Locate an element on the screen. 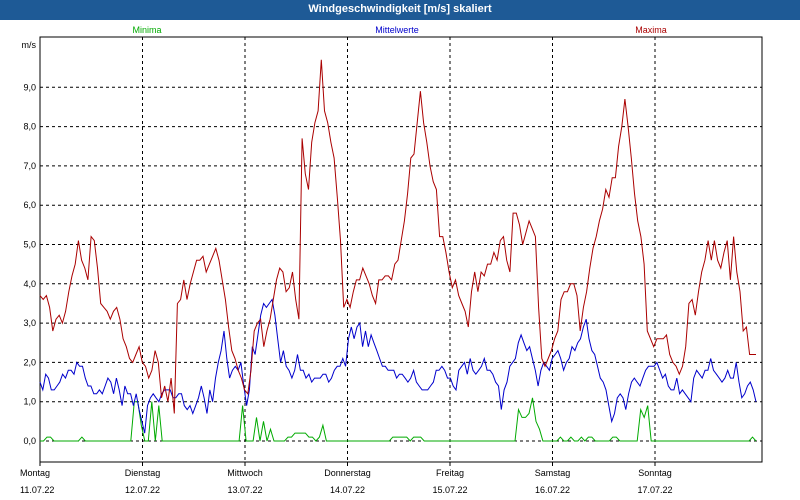 This screenshot has width=800, height=500. x-tick-label-day: Freitag is located at coordinates (450, 473).